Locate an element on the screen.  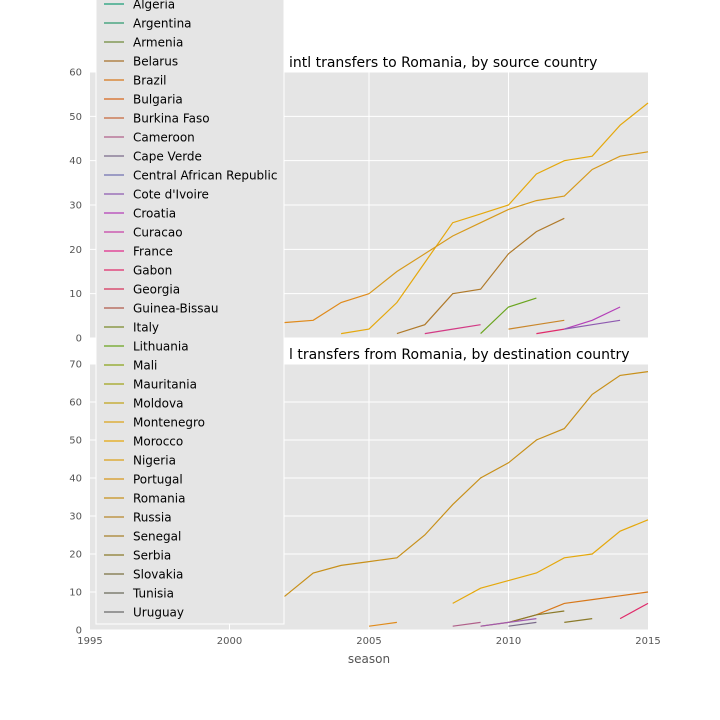
legend-label: Brazil is located at coordinates (150, 81).